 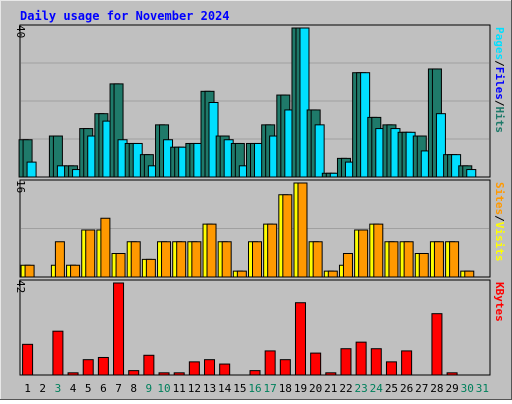 I want to click on x-tick-label-day-23: 23, so click(x=361, y=388).